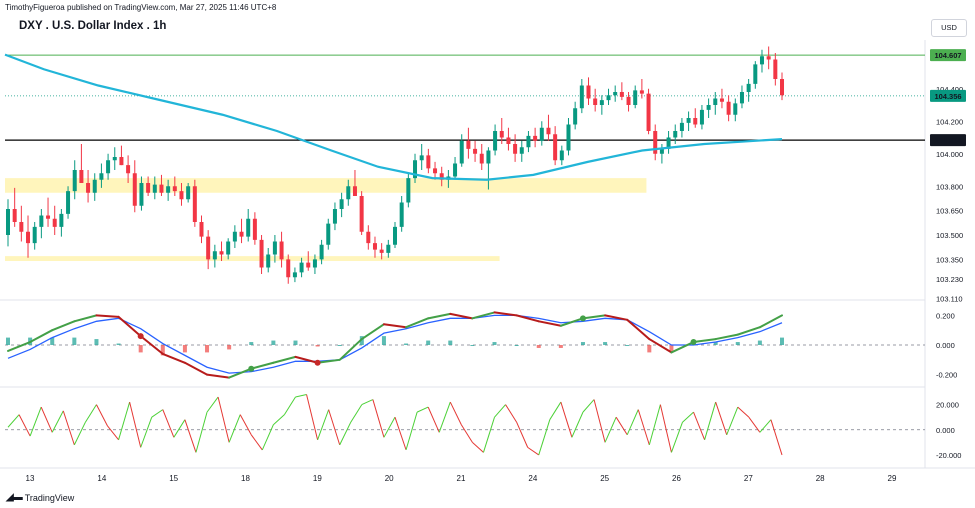 The width and height of the screenshot is (975, 508). I want to click on momentum-tick-label: -20.000, so click(948, 455).